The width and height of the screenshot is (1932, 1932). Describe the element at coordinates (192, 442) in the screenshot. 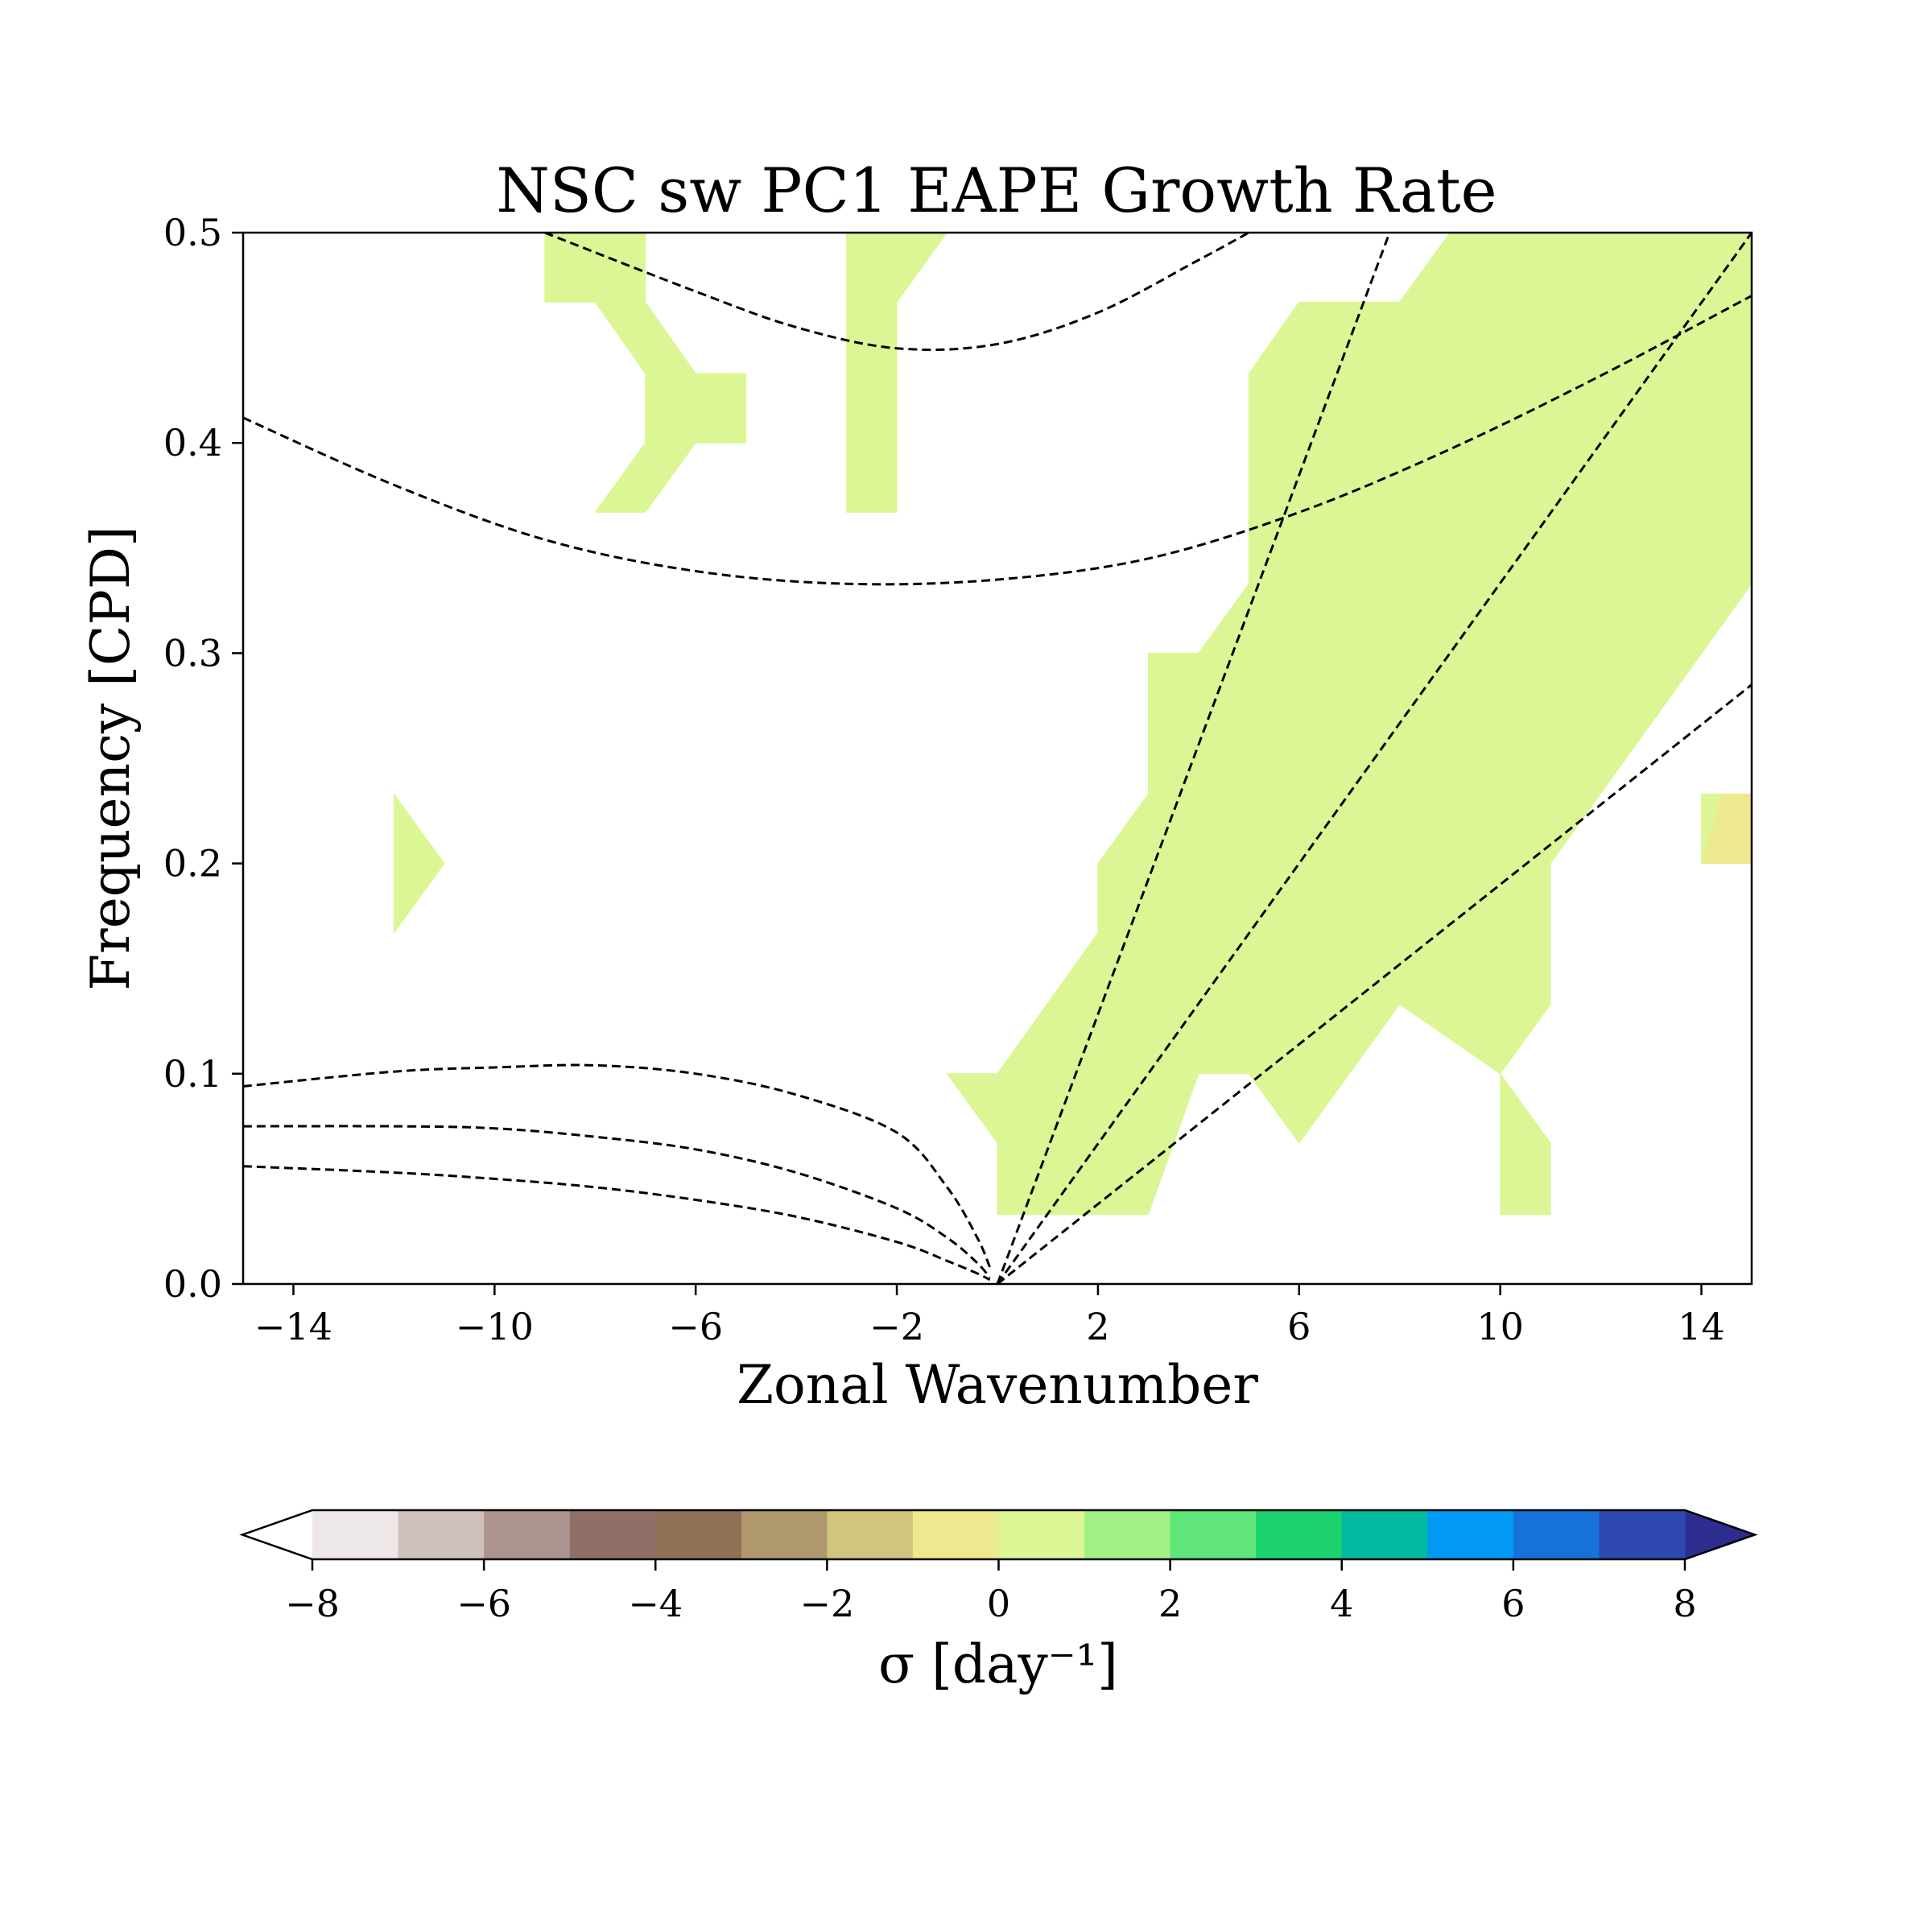

I see `y-tick-label: 0.4` at that location.